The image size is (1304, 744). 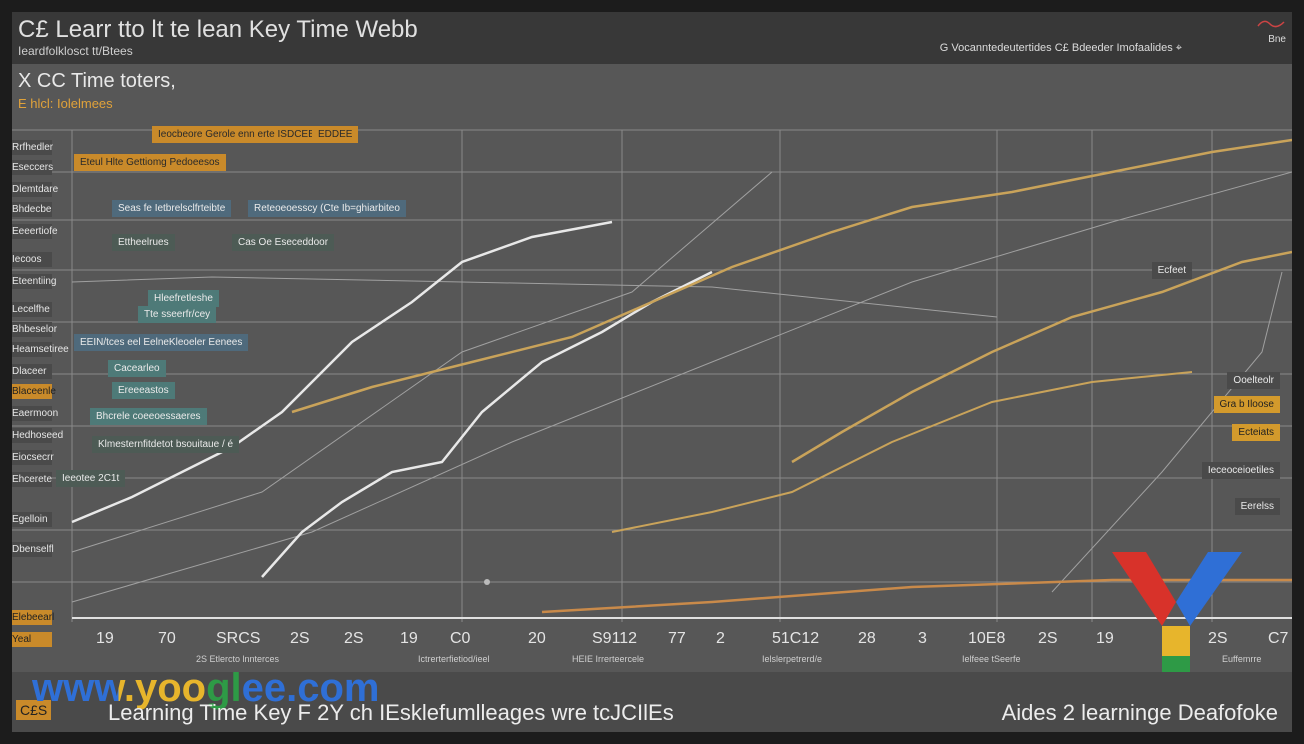 I want to click on y-label: Eiocsecrr, so click(x=33, y=457).